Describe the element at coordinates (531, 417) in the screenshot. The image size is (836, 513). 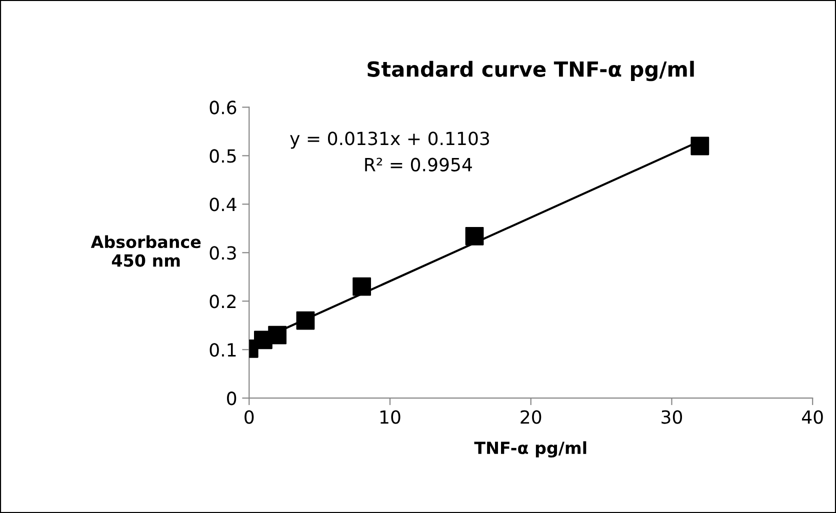
I see `x-tick-label: 20` at that location.